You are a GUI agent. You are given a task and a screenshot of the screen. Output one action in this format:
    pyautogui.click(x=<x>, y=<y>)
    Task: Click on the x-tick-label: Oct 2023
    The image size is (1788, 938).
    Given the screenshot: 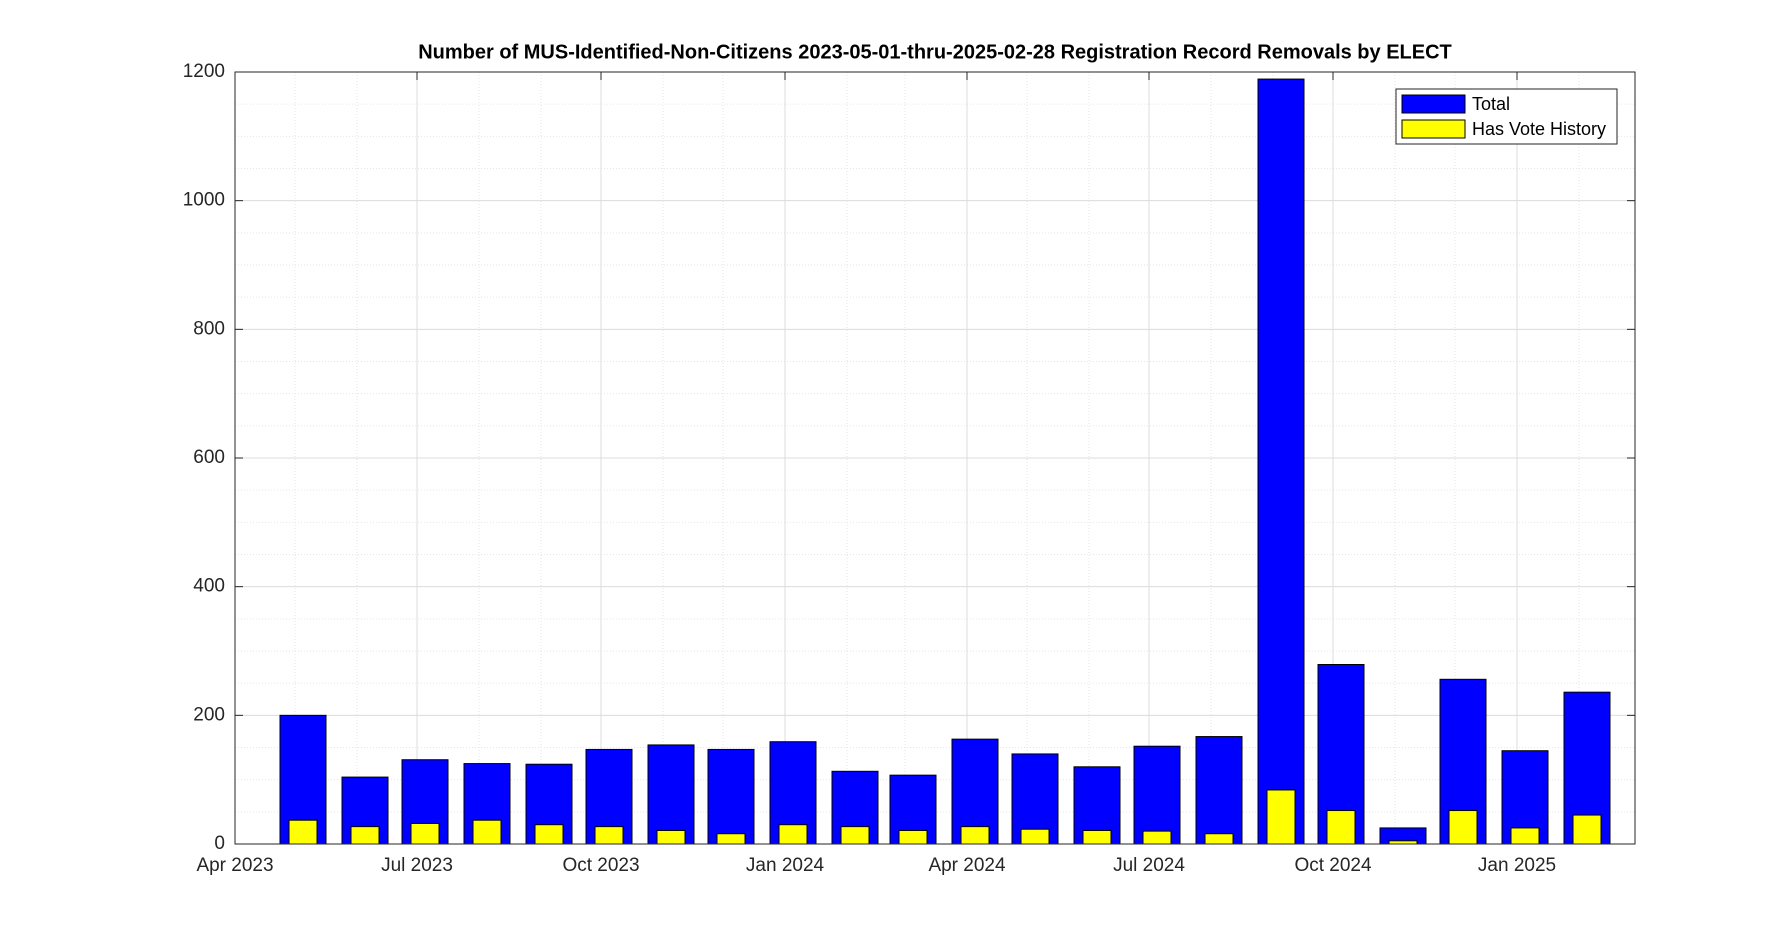 What is the action you would take?
    pyautogui.click(x=600, y=865)
    